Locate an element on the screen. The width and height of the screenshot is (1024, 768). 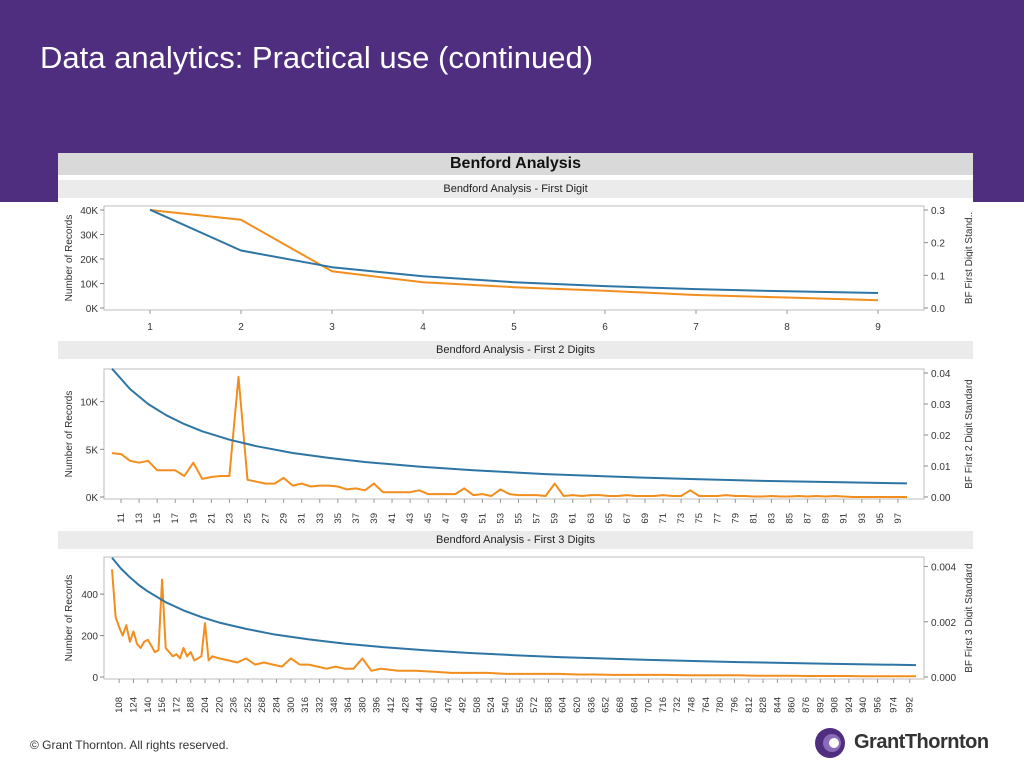
y-tick-label: 400 is located at coordinates (89, 595).